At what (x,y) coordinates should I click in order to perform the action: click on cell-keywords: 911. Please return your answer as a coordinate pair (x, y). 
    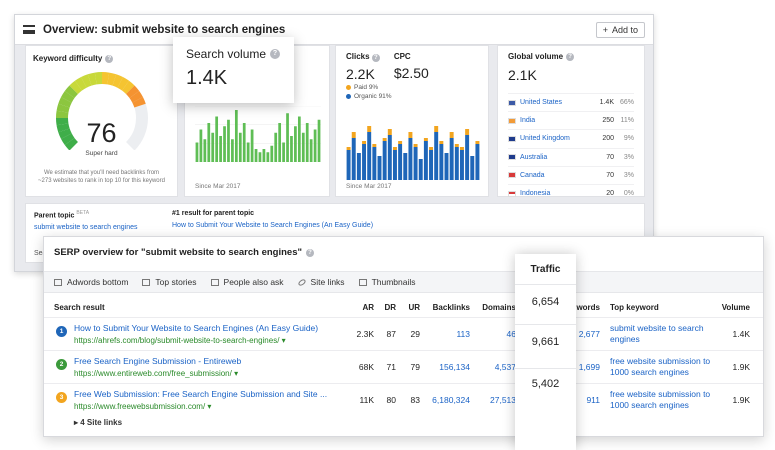
    Looking at the image, I should click on (593, 400).